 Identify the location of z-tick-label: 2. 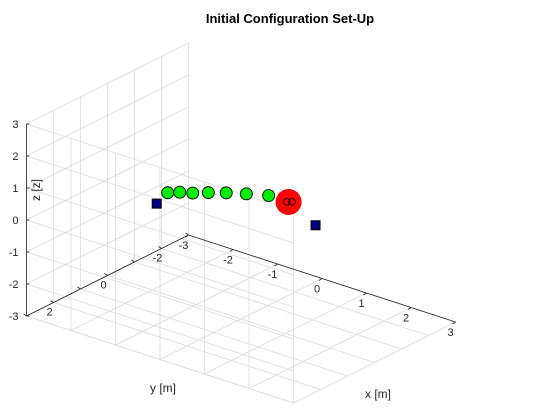
(15, 157).